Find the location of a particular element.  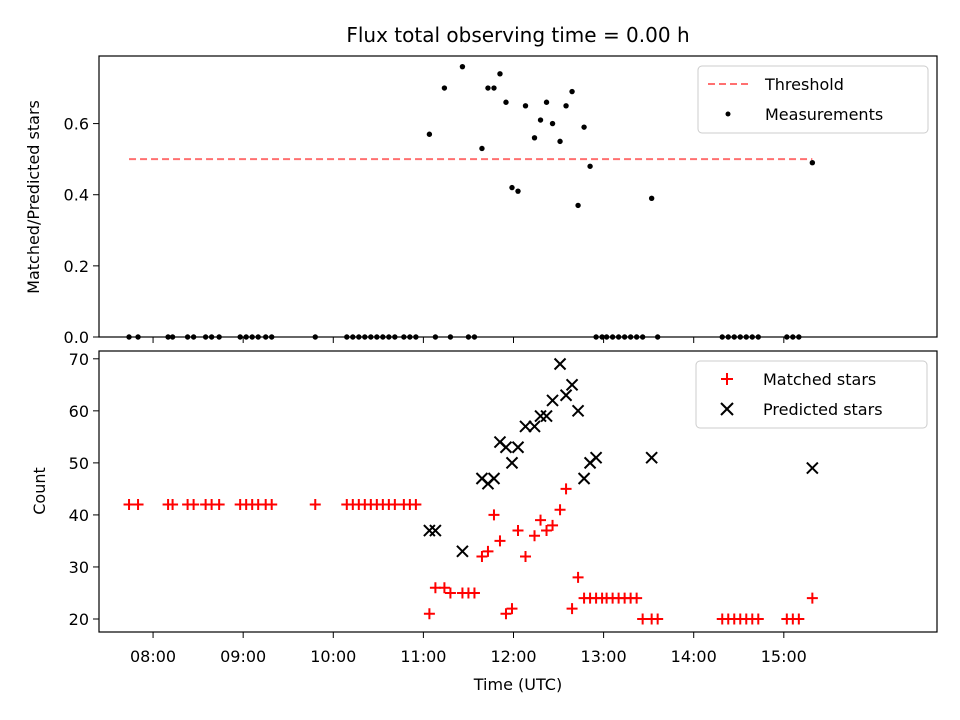

x-tick-label: 15:00 is located at coordinates (784, 656).